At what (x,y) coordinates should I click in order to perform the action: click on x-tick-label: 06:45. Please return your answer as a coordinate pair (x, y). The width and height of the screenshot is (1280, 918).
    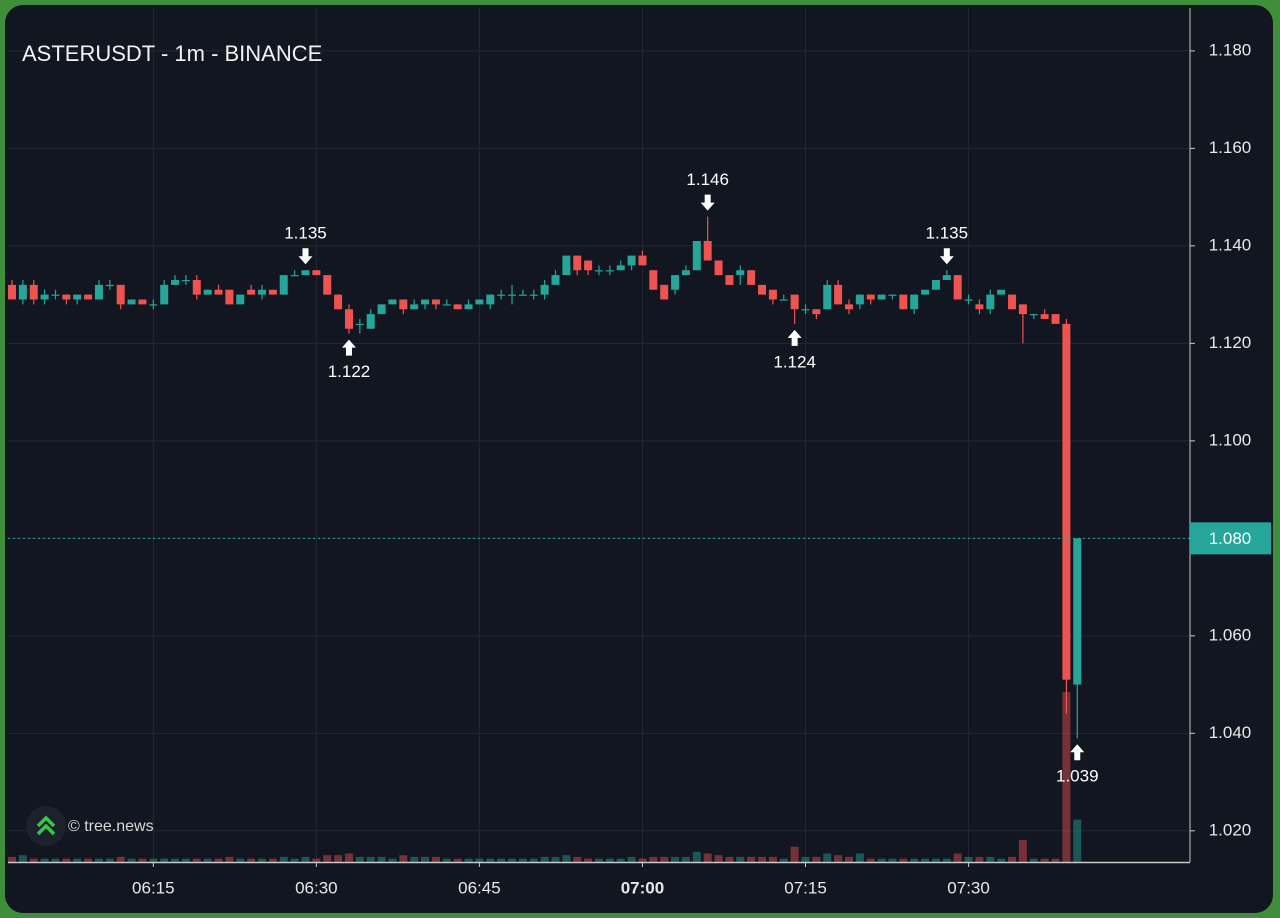
    Looking at the image, I should click on (479, 887).